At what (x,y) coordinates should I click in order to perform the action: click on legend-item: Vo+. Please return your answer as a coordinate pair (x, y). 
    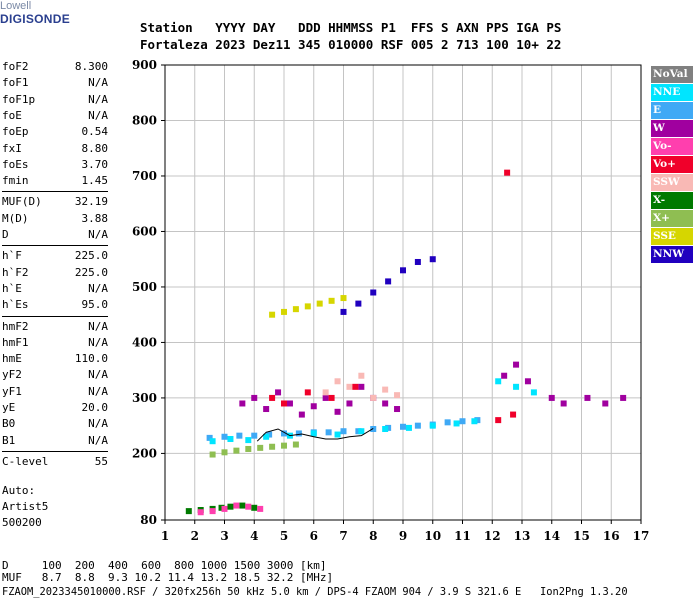
    Looking at the image, I should click on (672, 164).